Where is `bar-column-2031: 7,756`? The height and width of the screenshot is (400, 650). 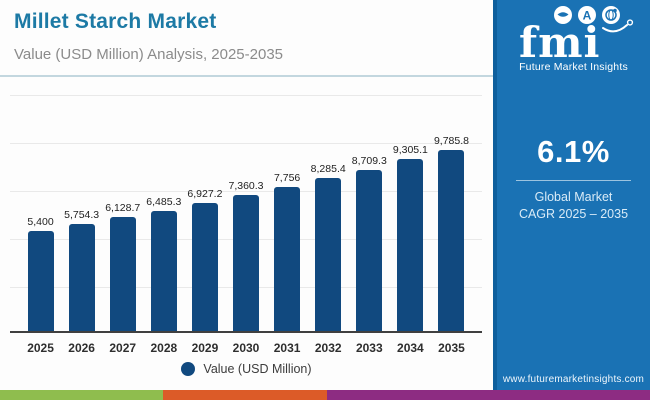 bar-column-2031: 7,756 is located at coordinates (287, 212).